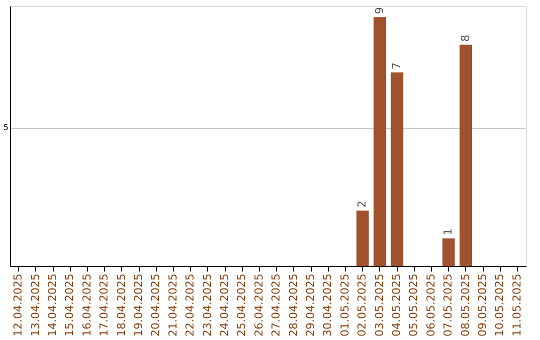 This screenshot has height=340, width=540. What do you see at coordinates (293, 305) in the screenshot?
I see `x-tick-label: 28.04.2025` at bounding box center [293, 305].